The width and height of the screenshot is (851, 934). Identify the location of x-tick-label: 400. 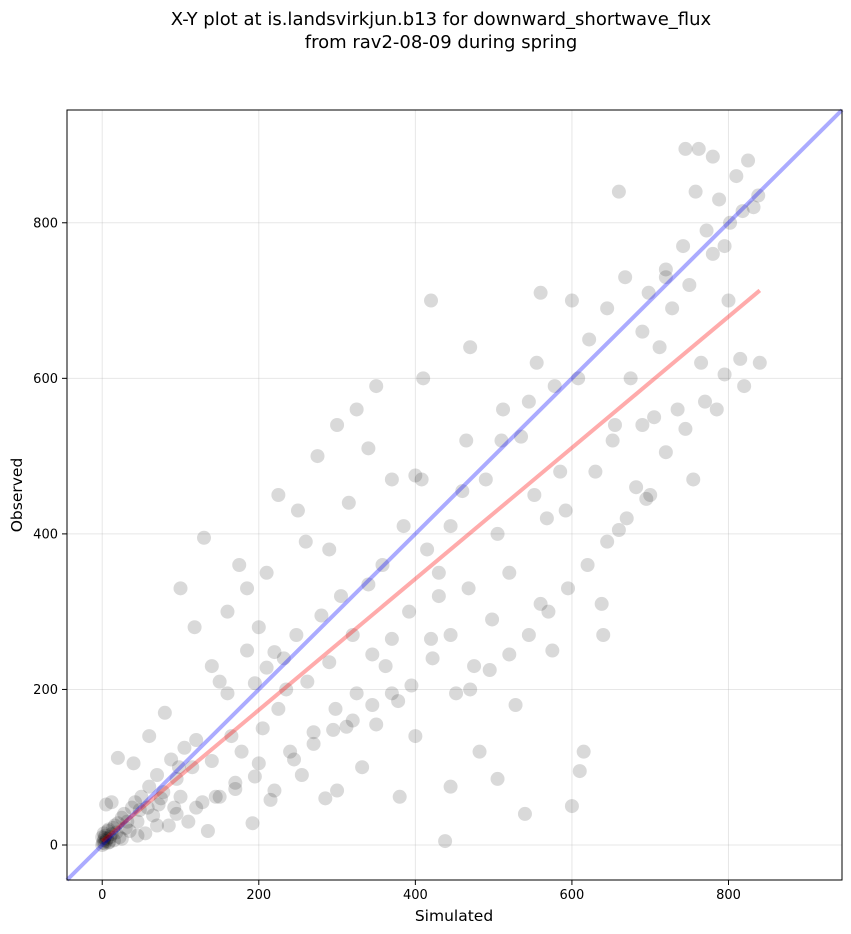
(415, 895).